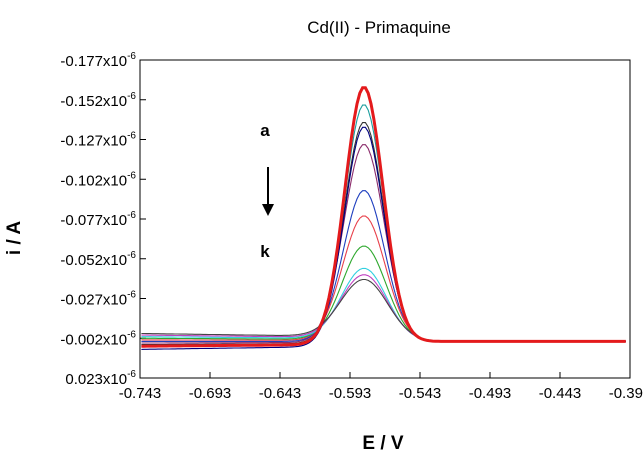 This screenshot has width=643, height=456. Describe the element at coordinates (210, 393) in the screenshot. I see `x-tick-label: -0.693` at that location.